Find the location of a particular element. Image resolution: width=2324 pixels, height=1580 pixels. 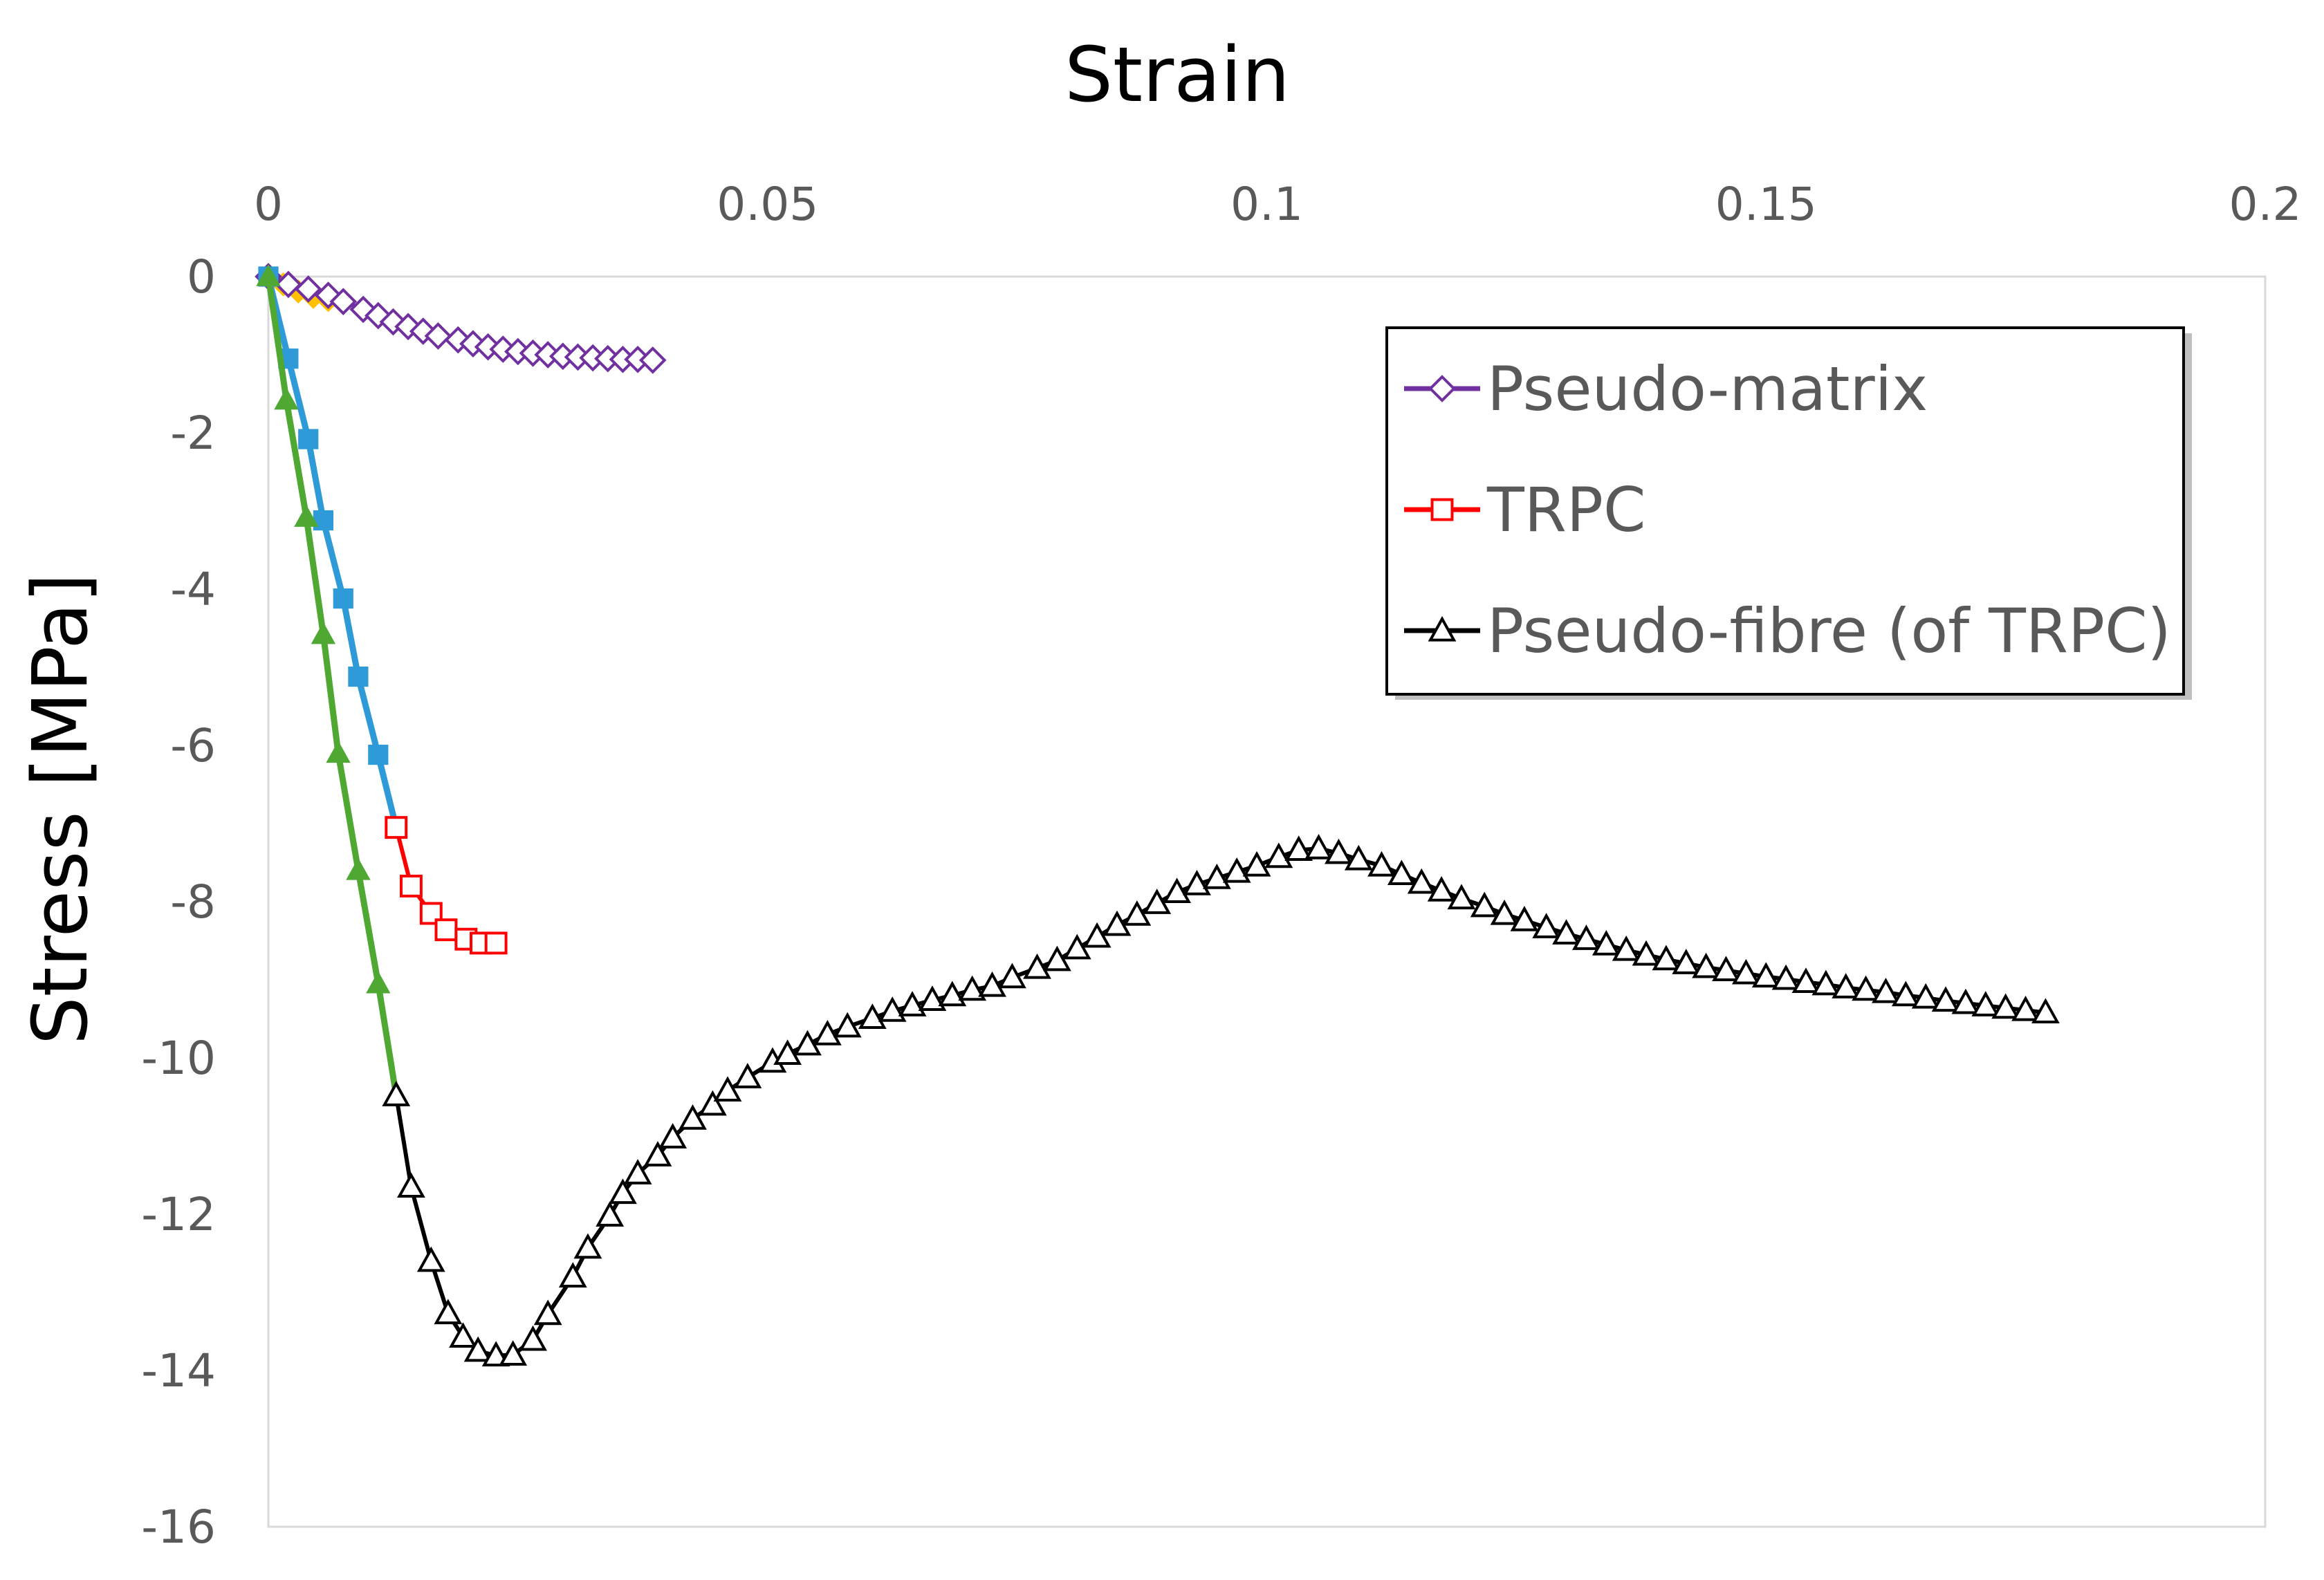

y-tick-label: -6 is located at coordinates (193, 745).